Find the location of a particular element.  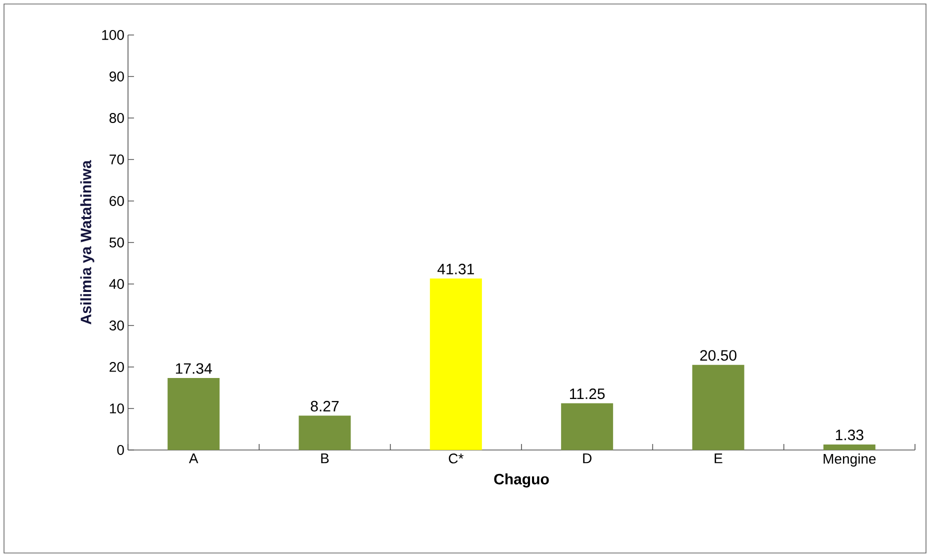

data-label: 17.34 is located at coordinates (194, 368).